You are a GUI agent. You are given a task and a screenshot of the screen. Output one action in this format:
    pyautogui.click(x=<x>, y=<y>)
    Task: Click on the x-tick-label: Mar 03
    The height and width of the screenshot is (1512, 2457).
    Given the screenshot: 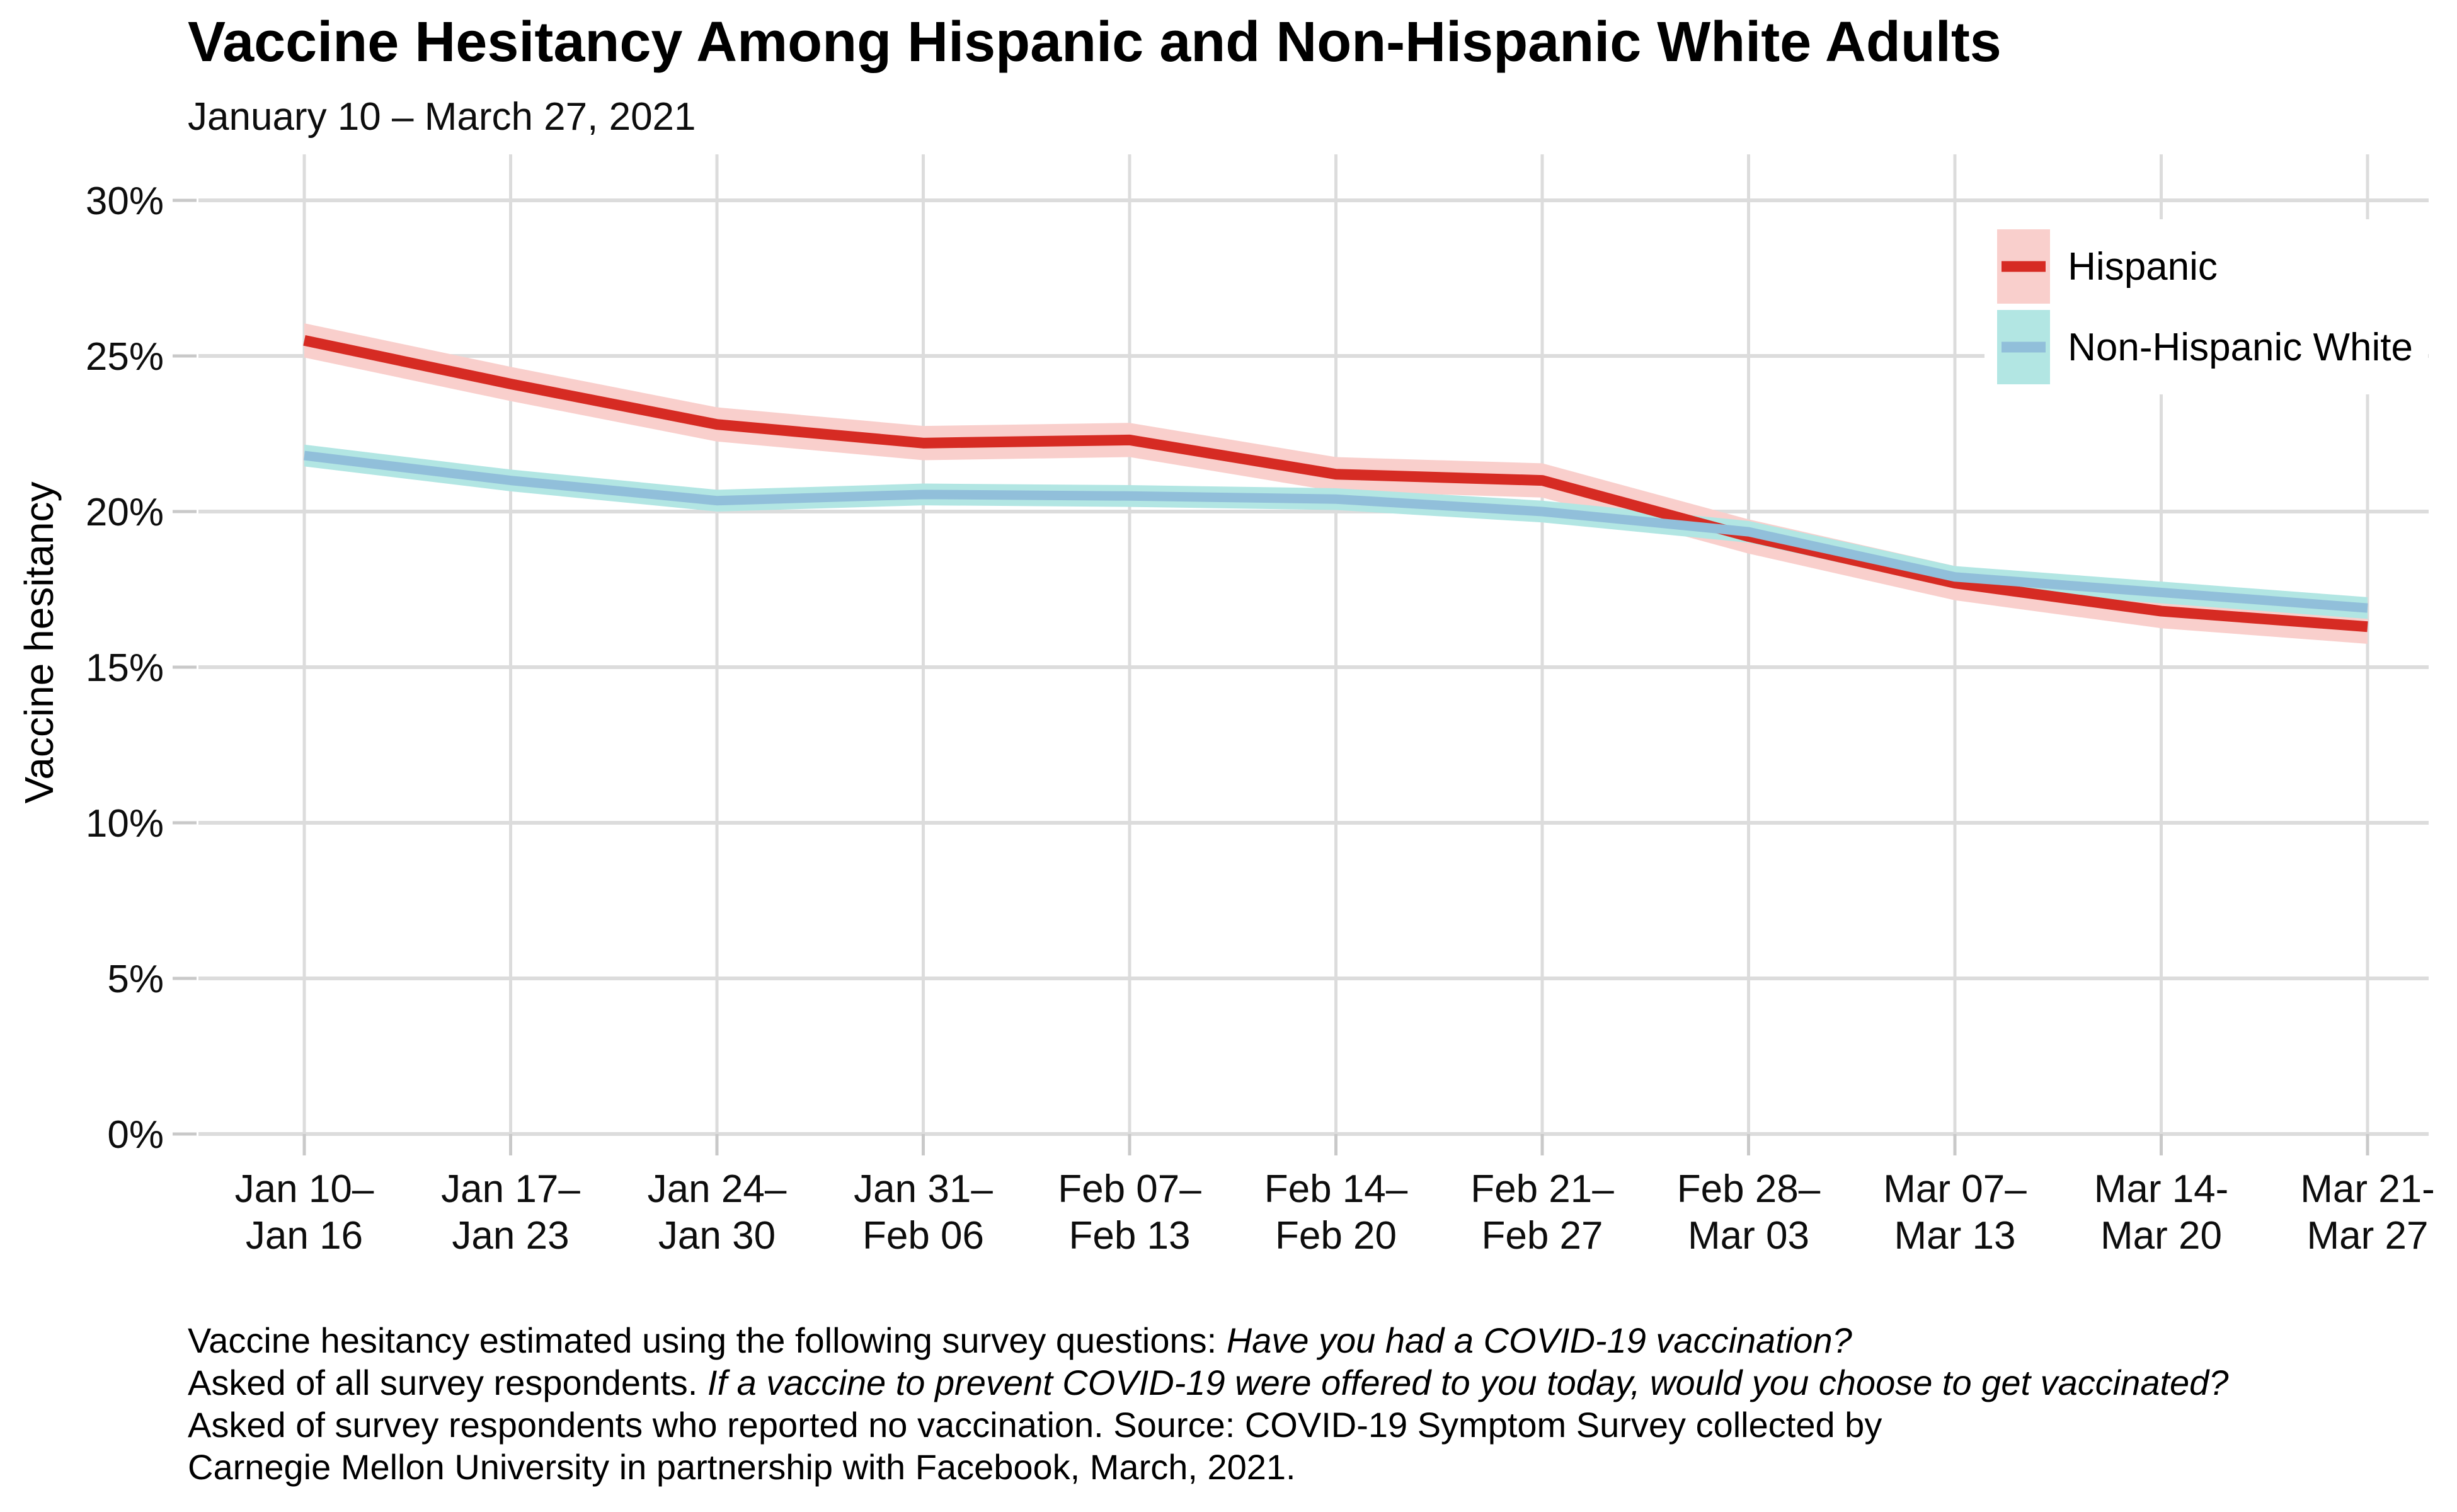 What is the action you would take?
    pyautogui.click(x=1748, y=1235)
    